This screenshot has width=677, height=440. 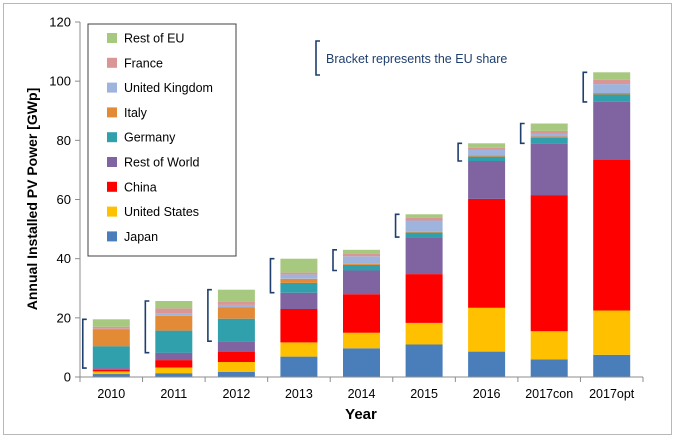 I want to click on bar-segment-united-kingdom-2013, so click(x=299, y=276).